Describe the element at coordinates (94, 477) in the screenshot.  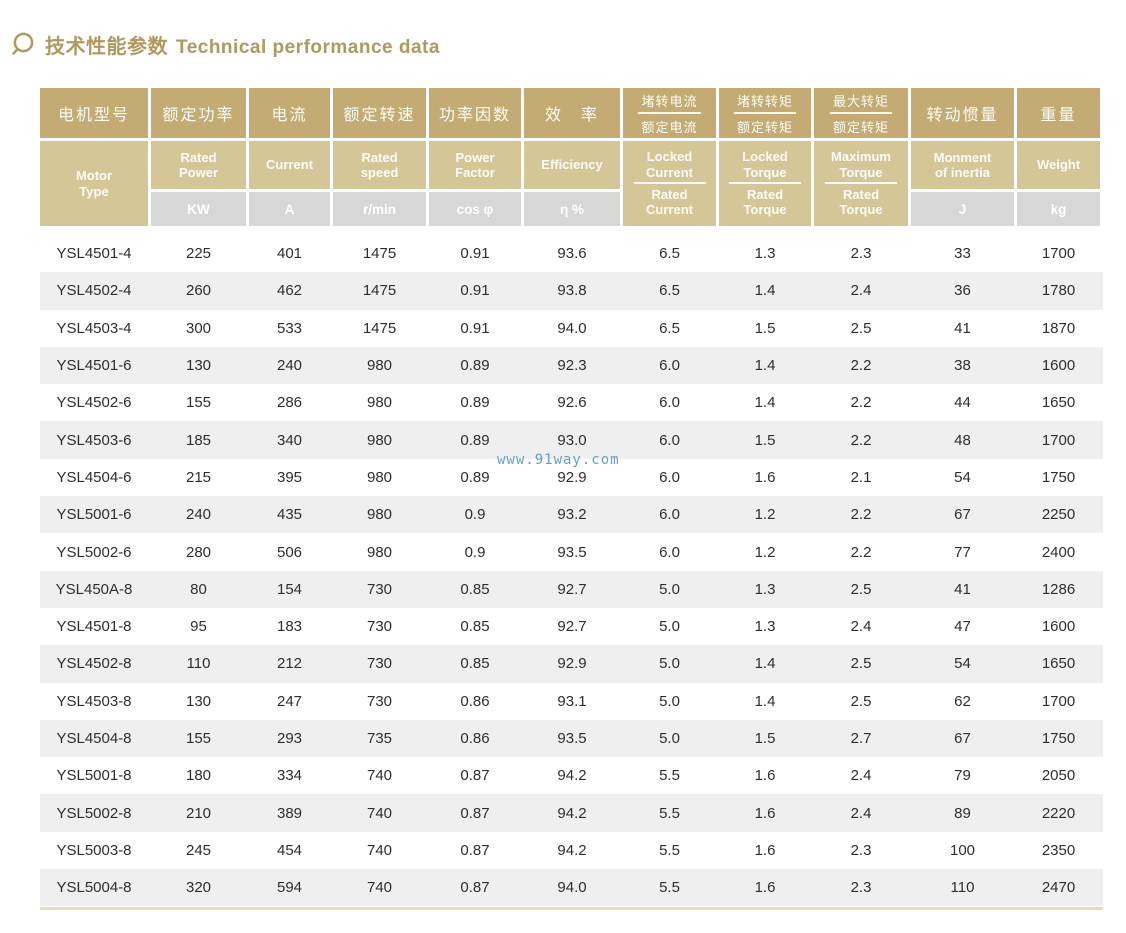
I see `model-cell: YSL4504-6` at that location.